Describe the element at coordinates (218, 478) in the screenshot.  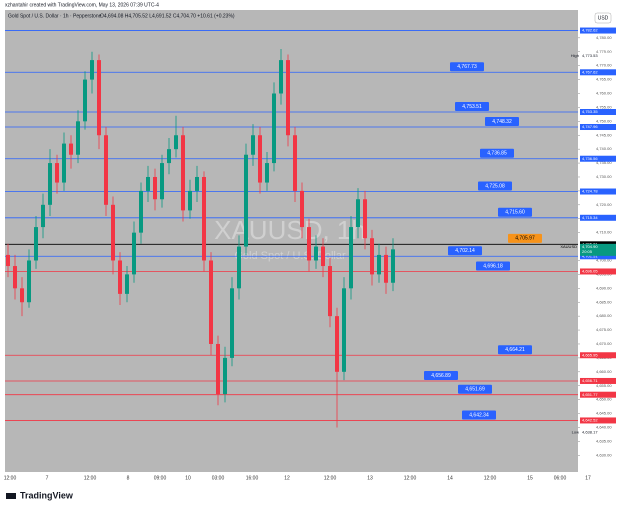
I see `x-tick-label: 03:00` at that location.